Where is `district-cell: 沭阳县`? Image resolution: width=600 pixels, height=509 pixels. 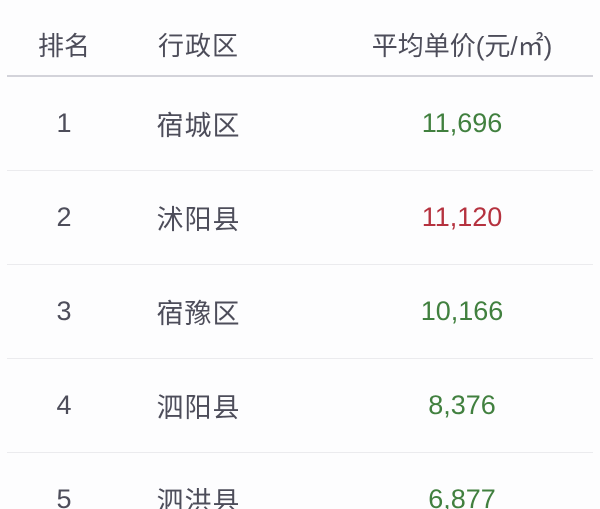
district-cell: 沭阳县 is located at coordinates (198, 220).